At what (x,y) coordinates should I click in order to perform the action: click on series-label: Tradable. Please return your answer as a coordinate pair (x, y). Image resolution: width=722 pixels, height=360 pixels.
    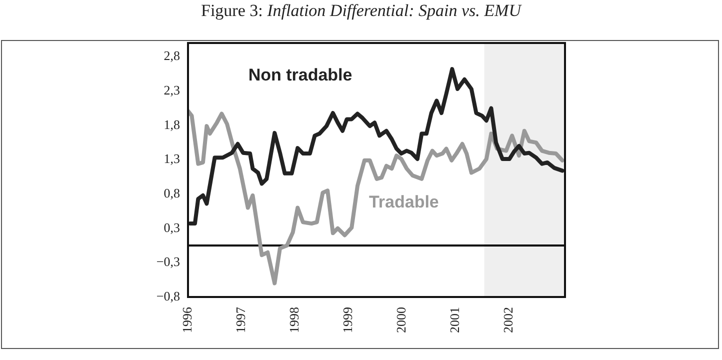
    Looking at the image, I should click on (403, 202).